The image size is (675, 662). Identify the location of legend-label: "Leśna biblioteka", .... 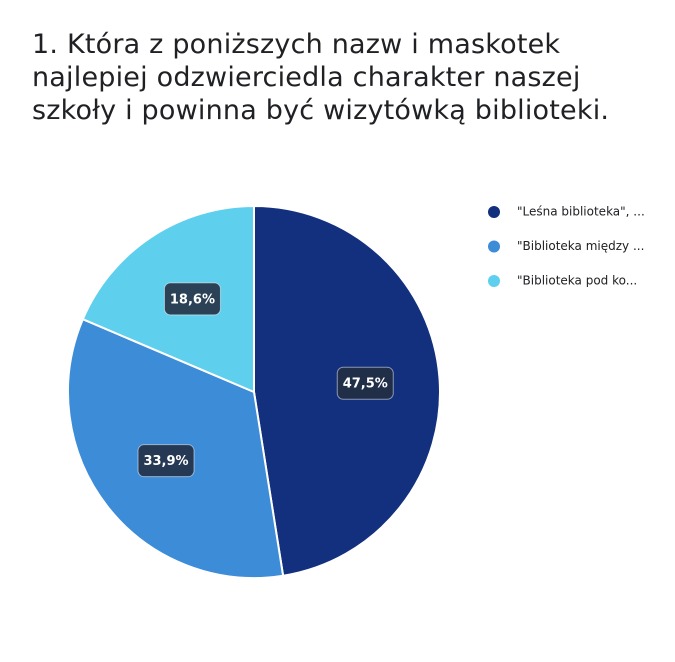
(581, 212).